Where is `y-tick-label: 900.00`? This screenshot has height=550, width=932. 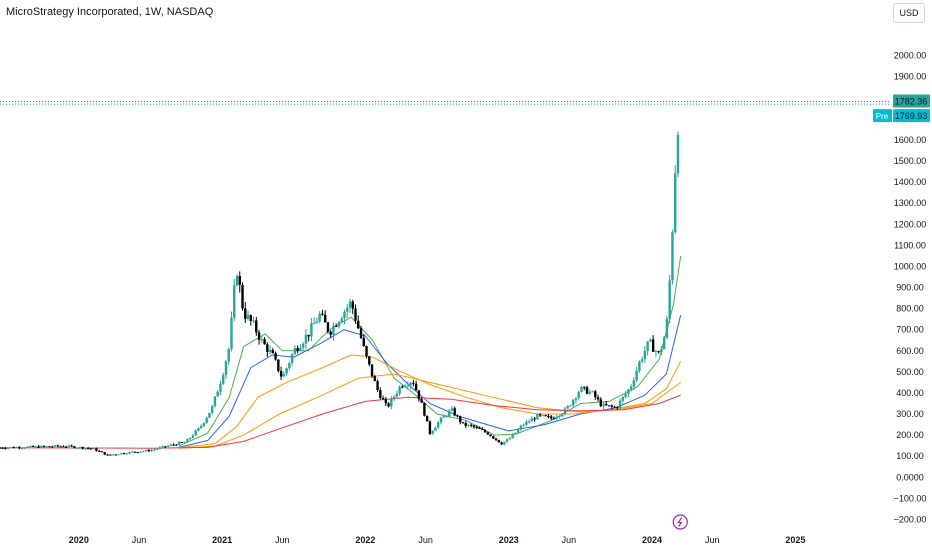 y-tick-label: 900.00 is located at coordinates (910, 288).